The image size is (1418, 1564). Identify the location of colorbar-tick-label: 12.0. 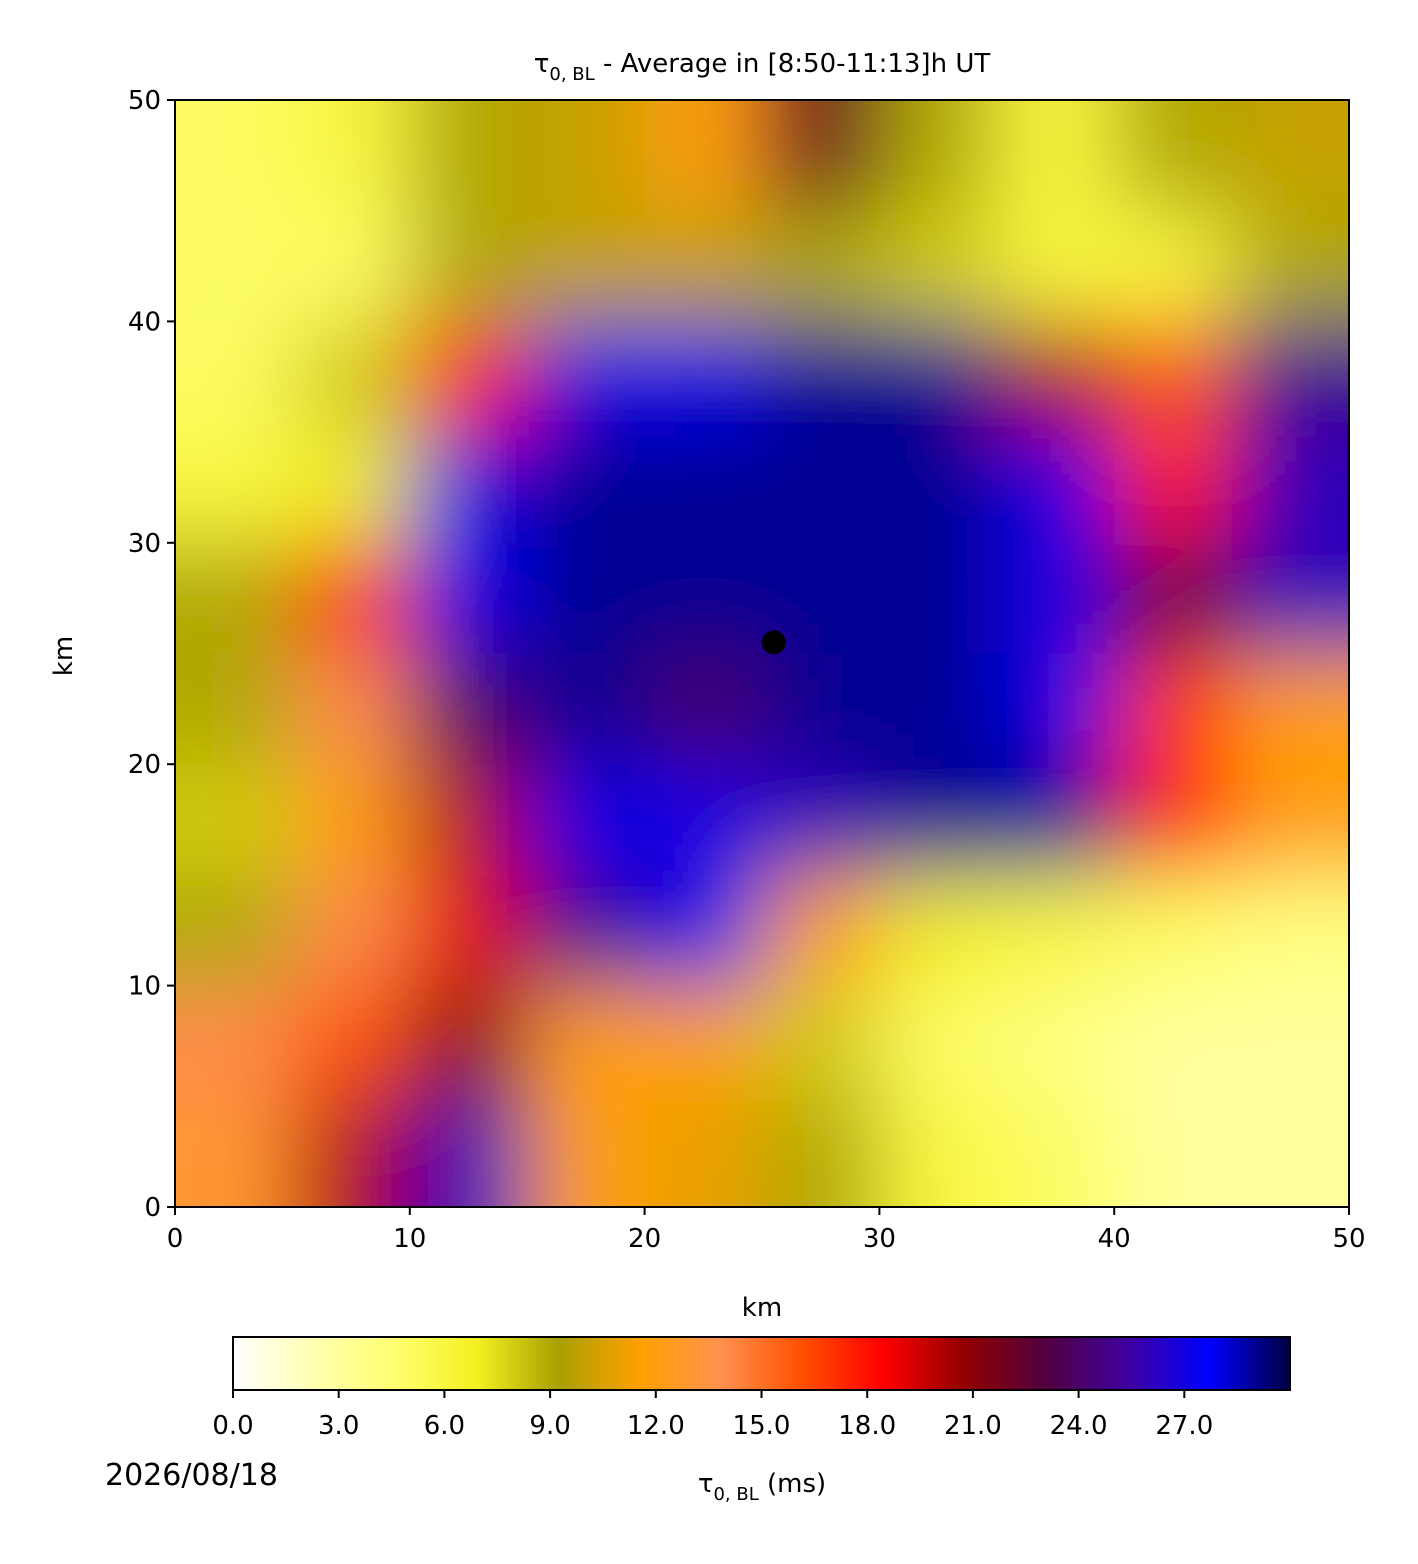
(656, 1426).